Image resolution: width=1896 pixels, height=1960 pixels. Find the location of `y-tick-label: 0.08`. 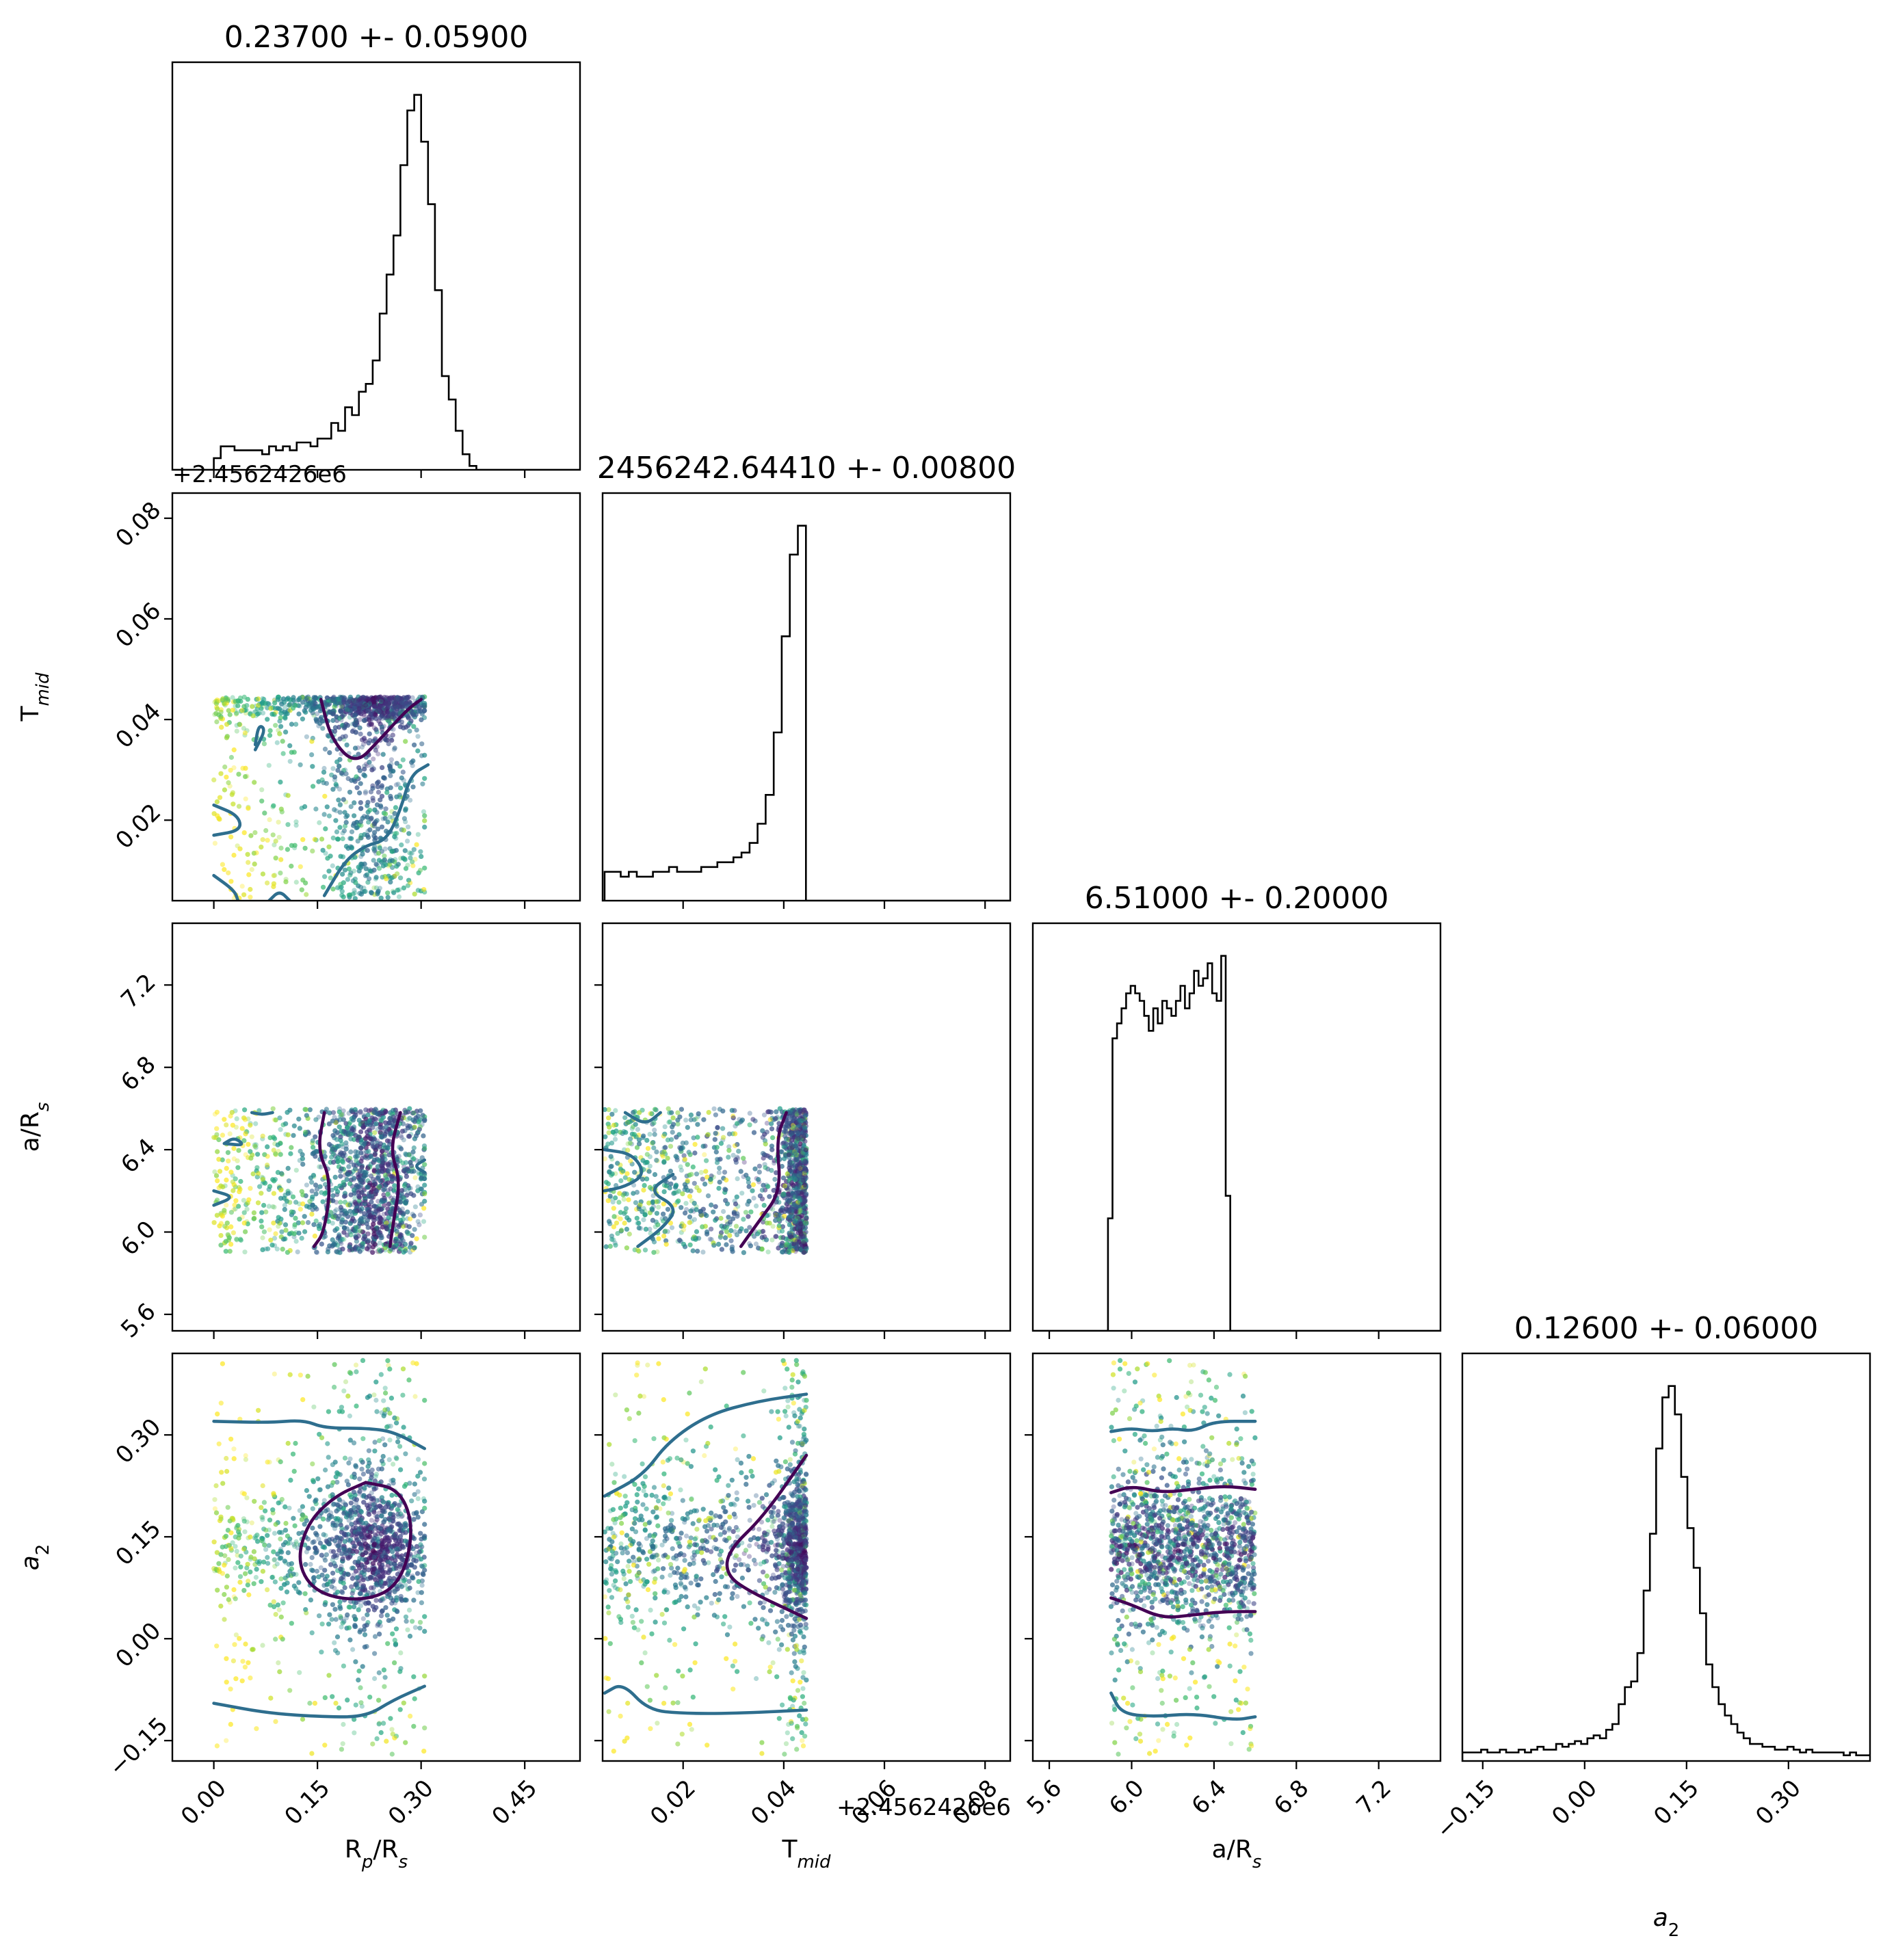

y-tick-label: 0.08 is located at coordinates (139, 524).